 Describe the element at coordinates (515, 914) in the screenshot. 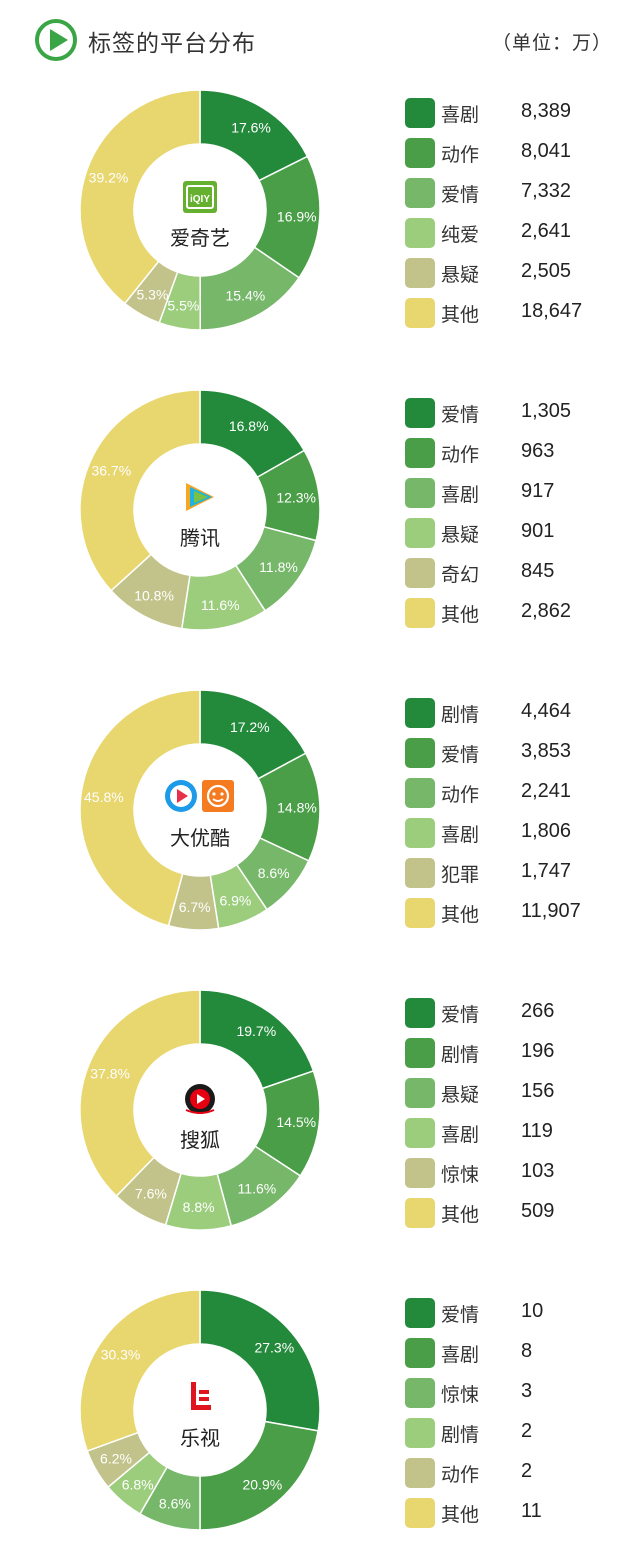

I see `legend-item: 其他 11,907` at that location.